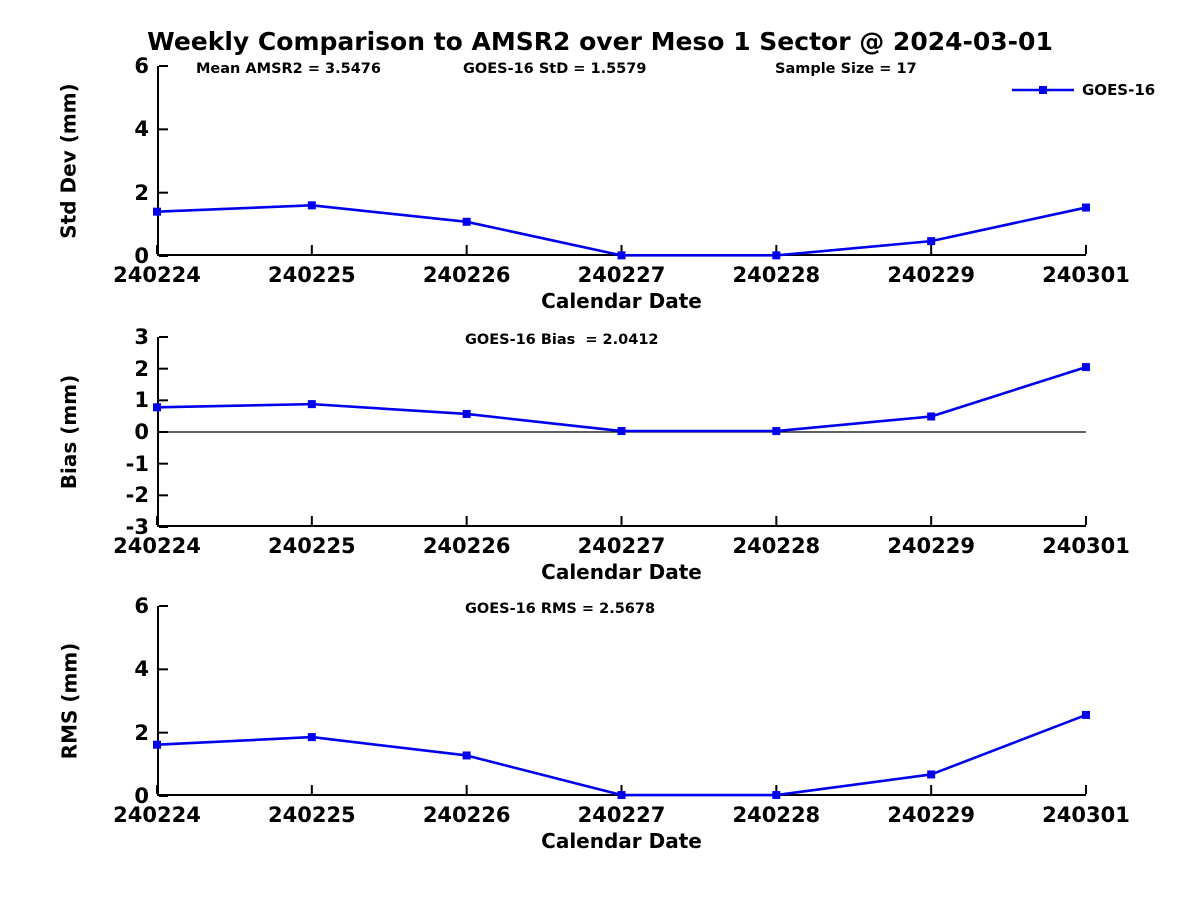 This screenshot has height=900, width=1200. I want to click on legend: GOES-16, so click(1083, 90).